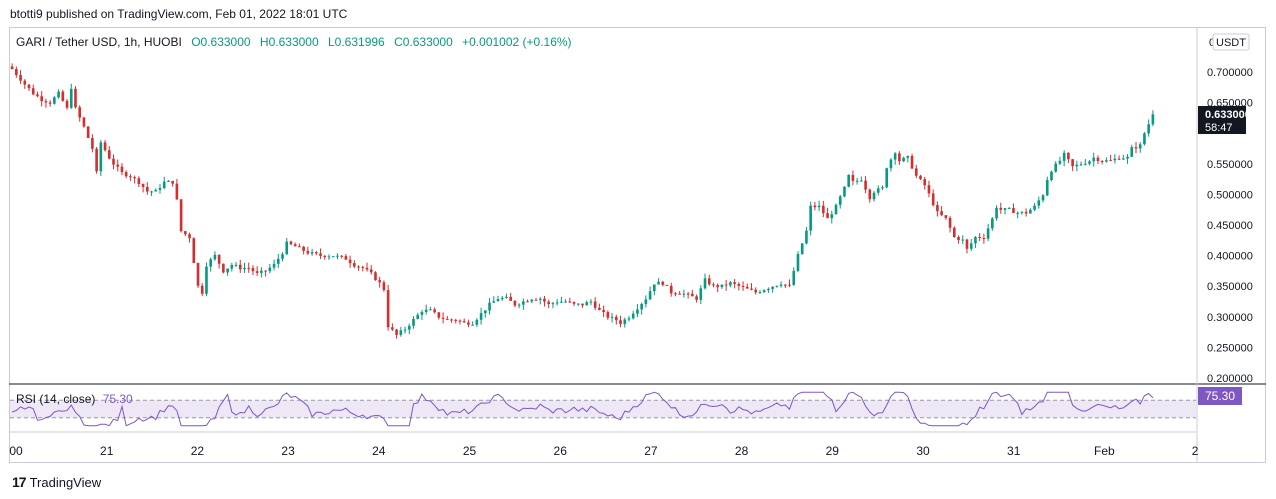  Describe the element at coordinates (19, 482) in the screenshot. I see `tradingview-logo-icon: 17` at that location.